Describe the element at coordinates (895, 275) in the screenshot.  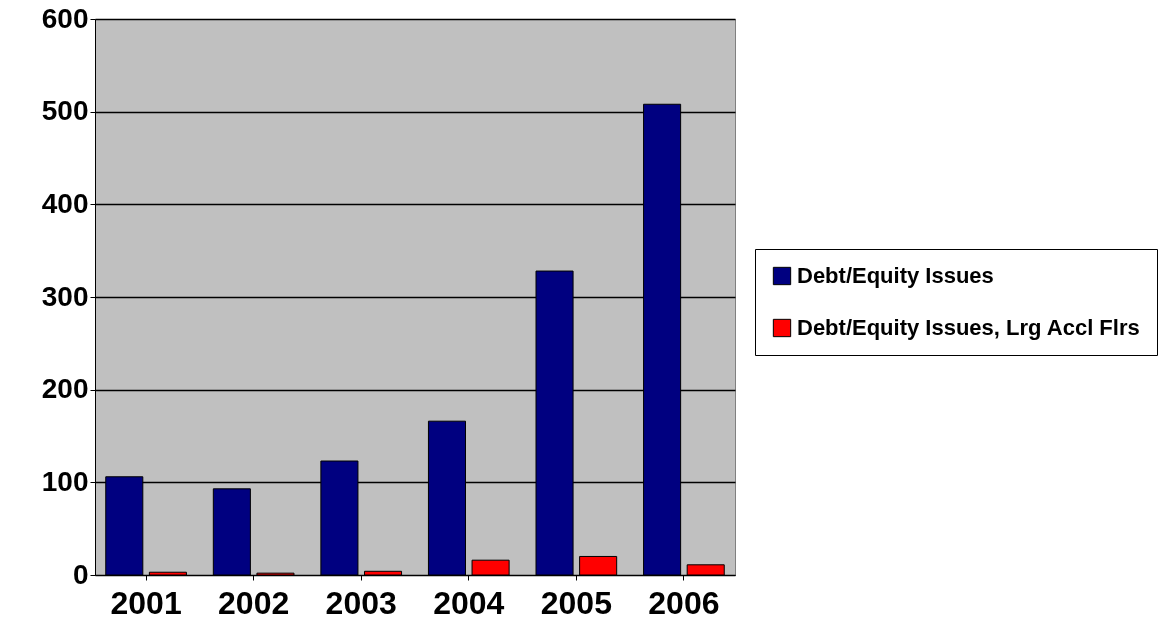
I see `legend-label: Debt/Equity Issues` at that location.